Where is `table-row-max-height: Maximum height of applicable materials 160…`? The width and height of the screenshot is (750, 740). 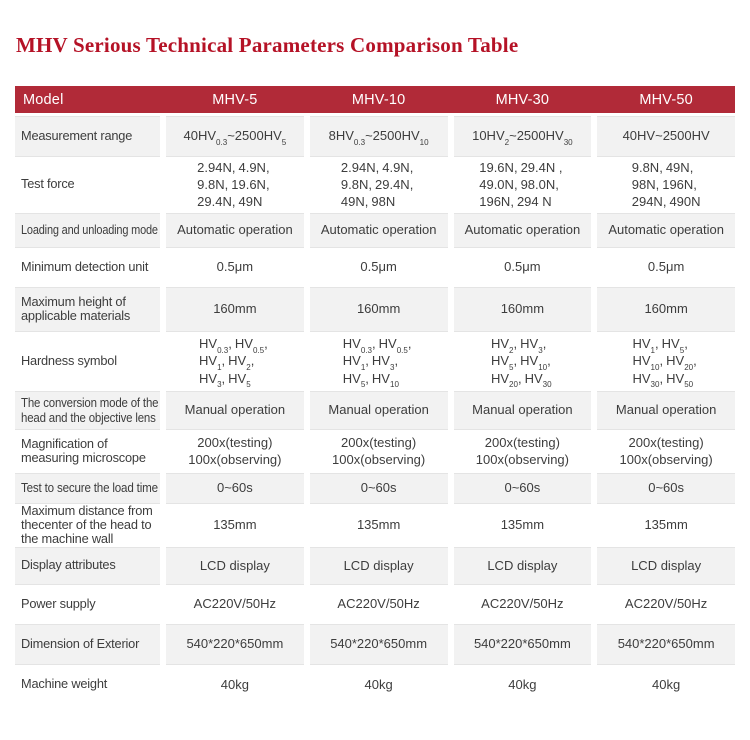 table-row-max-height: Maximum height of applicable materials 160… is located at coordinates (375, 309).